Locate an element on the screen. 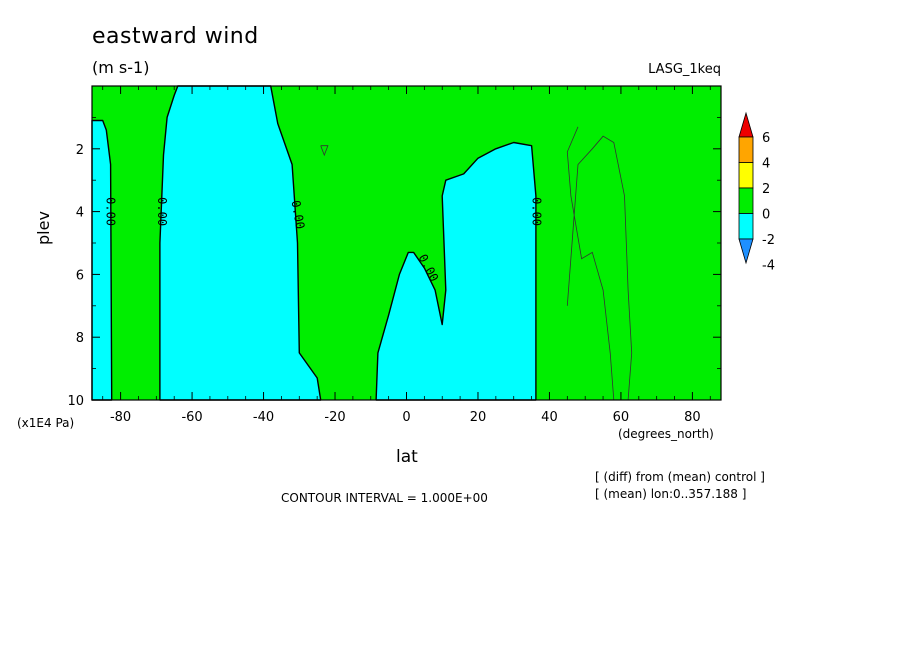 The width and height of the screenshot is (904, 654). colorbar-extend-top is located at coordinates (746, 124).